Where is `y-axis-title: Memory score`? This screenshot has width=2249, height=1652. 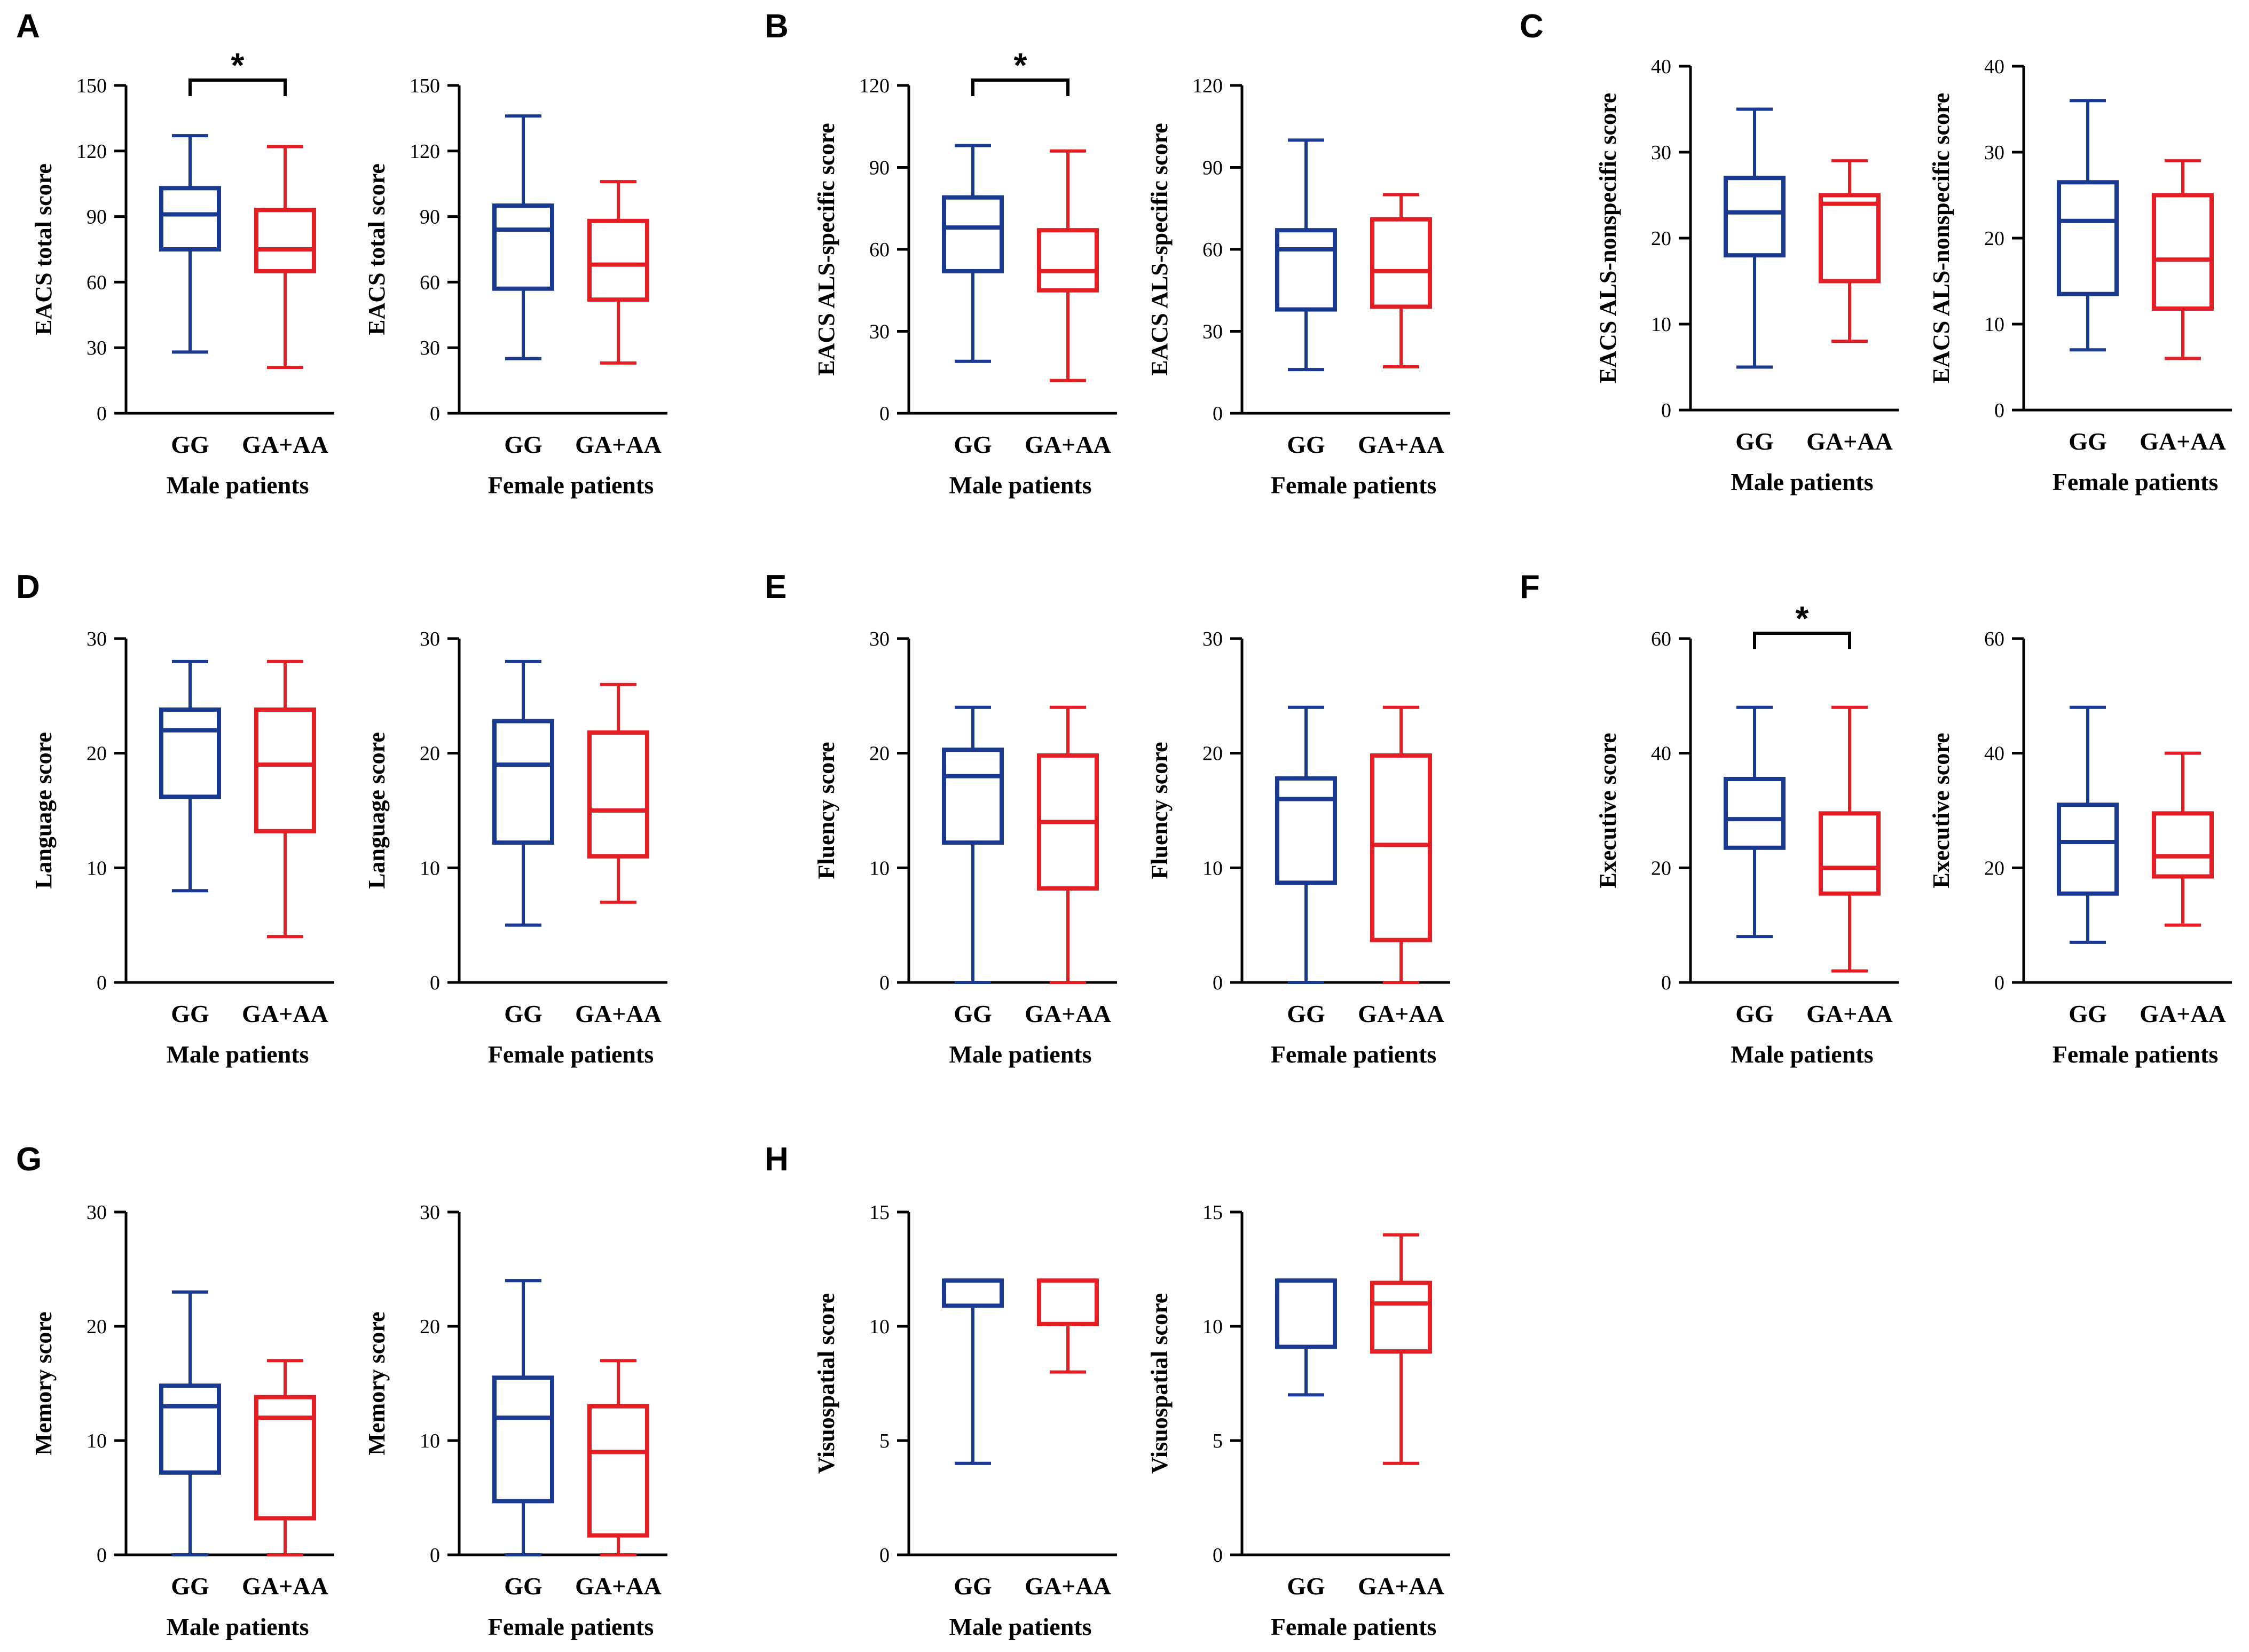
y-axis-title: Memory score is located at coordinates (44, 1383).